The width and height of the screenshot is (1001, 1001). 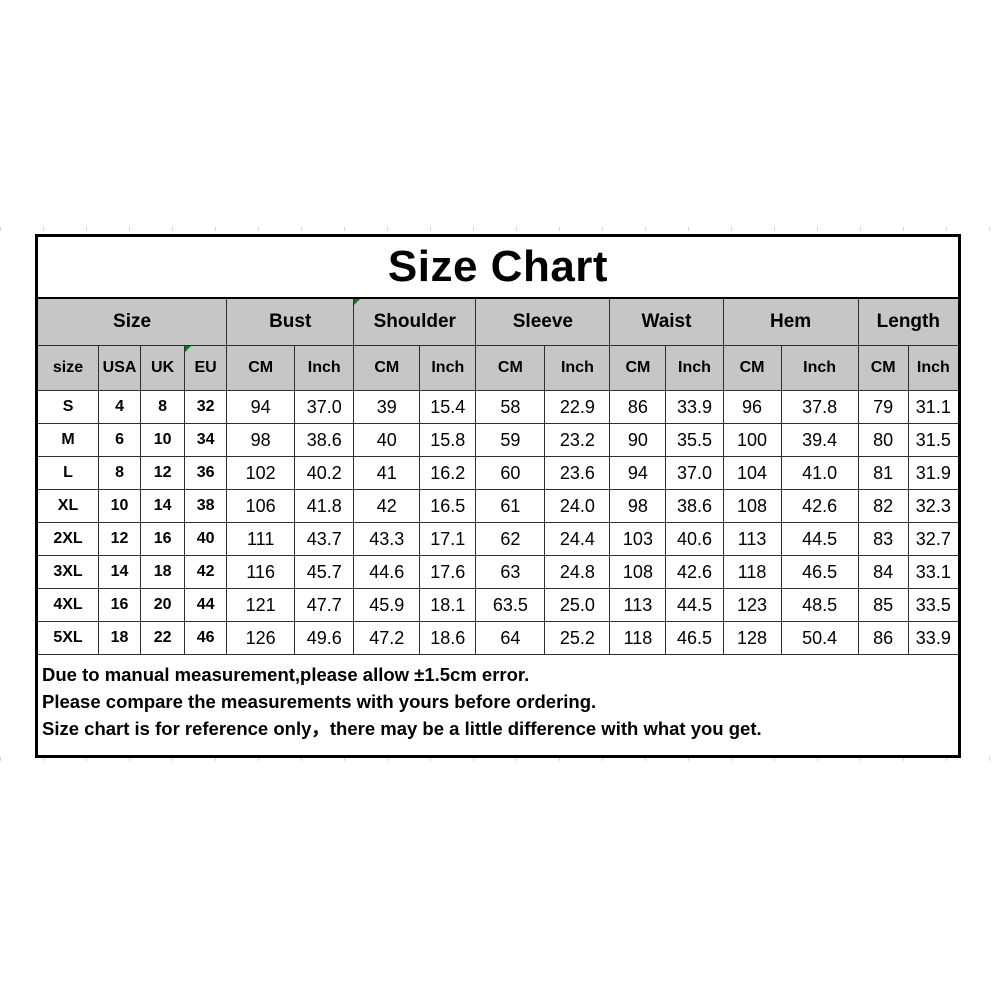 What do you see at coordinates (324, 572) in the screenshot?
I see `measurement-cell: 45.7` at bounding box center [324, 572].